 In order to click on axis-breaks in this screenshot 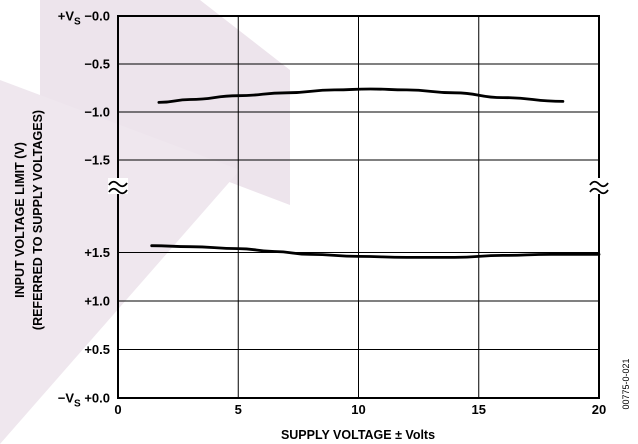, I will do `click(358, 186)`.